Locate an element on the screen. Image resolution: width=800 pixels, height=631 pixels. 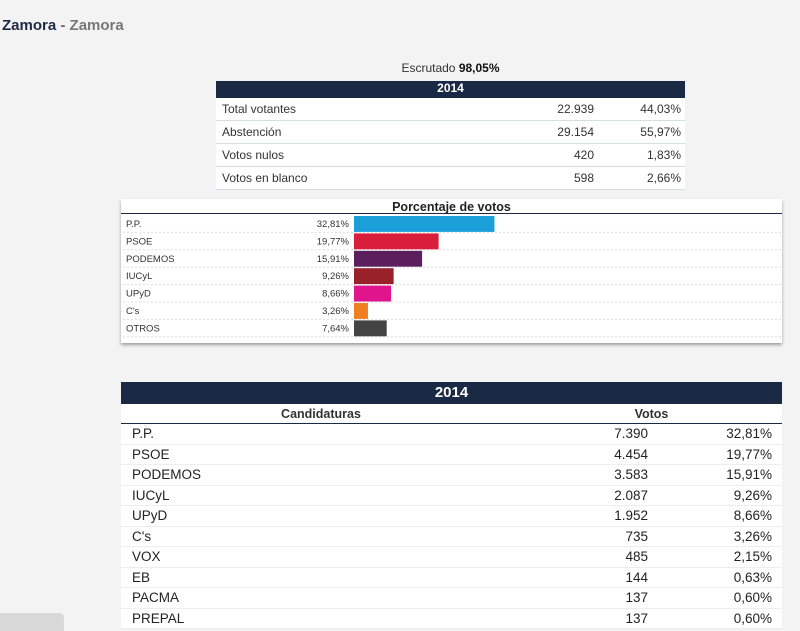
table-row: UPyD 1.952 8,66% is located at coordinates (451, 516).